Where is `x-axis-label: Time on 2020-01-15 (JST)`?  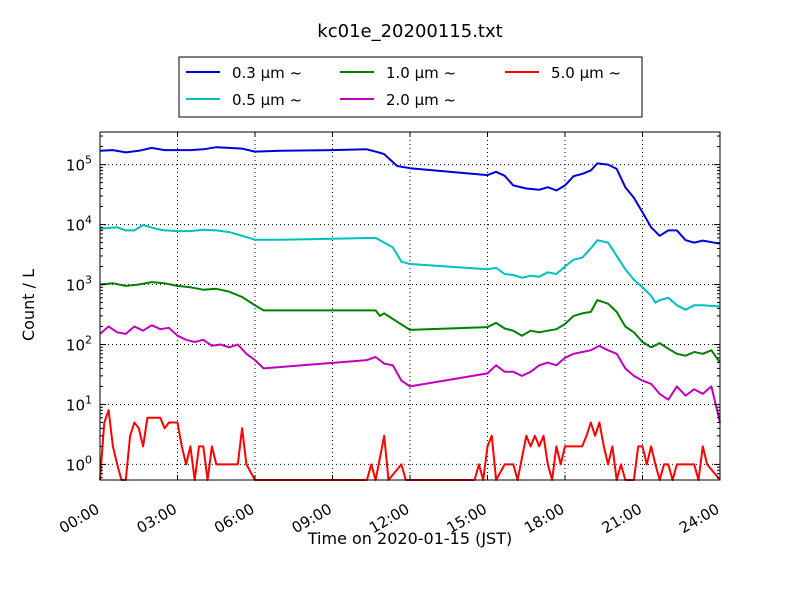
x-axis-label: Time on 2020-01-15 (JST) is located at coordinates (409, 538).